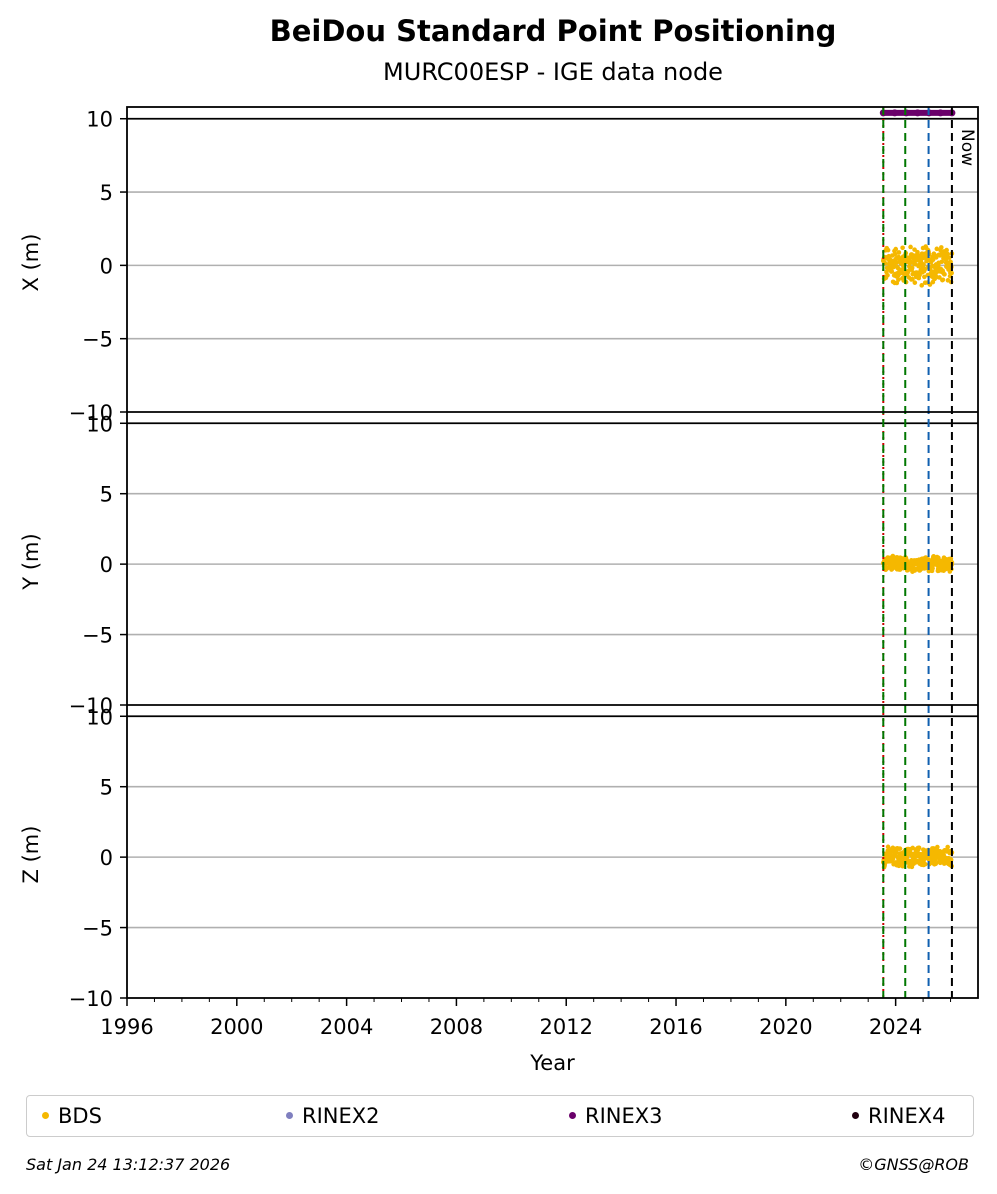 This screenshot has width=997, height=1194. I want to click on legend-marker-bds, so click(45, 1115).